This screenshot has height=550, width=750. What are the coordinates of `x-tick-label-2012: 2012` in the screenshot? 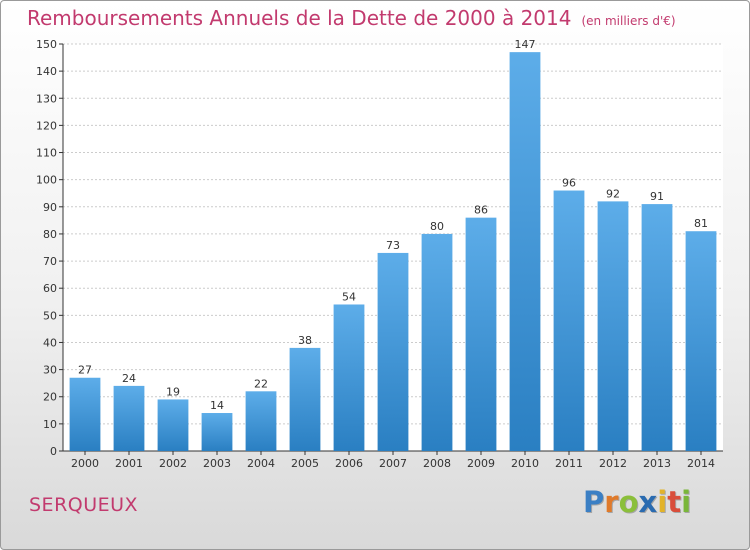 It's located at (613, 463).